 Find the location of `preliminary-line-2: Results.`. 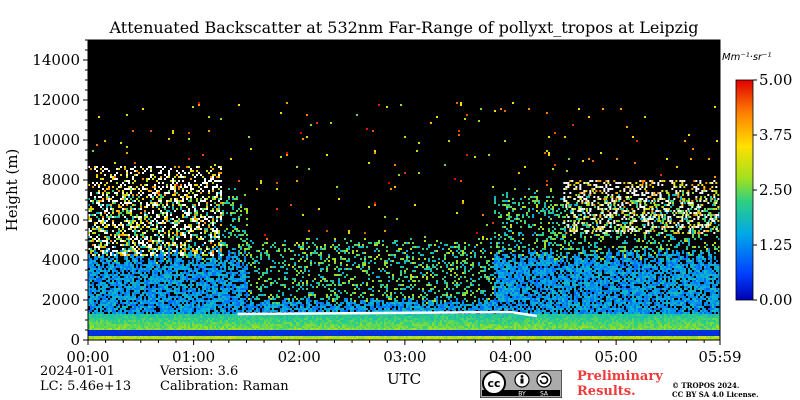

preliminary-line-2: Results. is located at coordinates (606, 391).